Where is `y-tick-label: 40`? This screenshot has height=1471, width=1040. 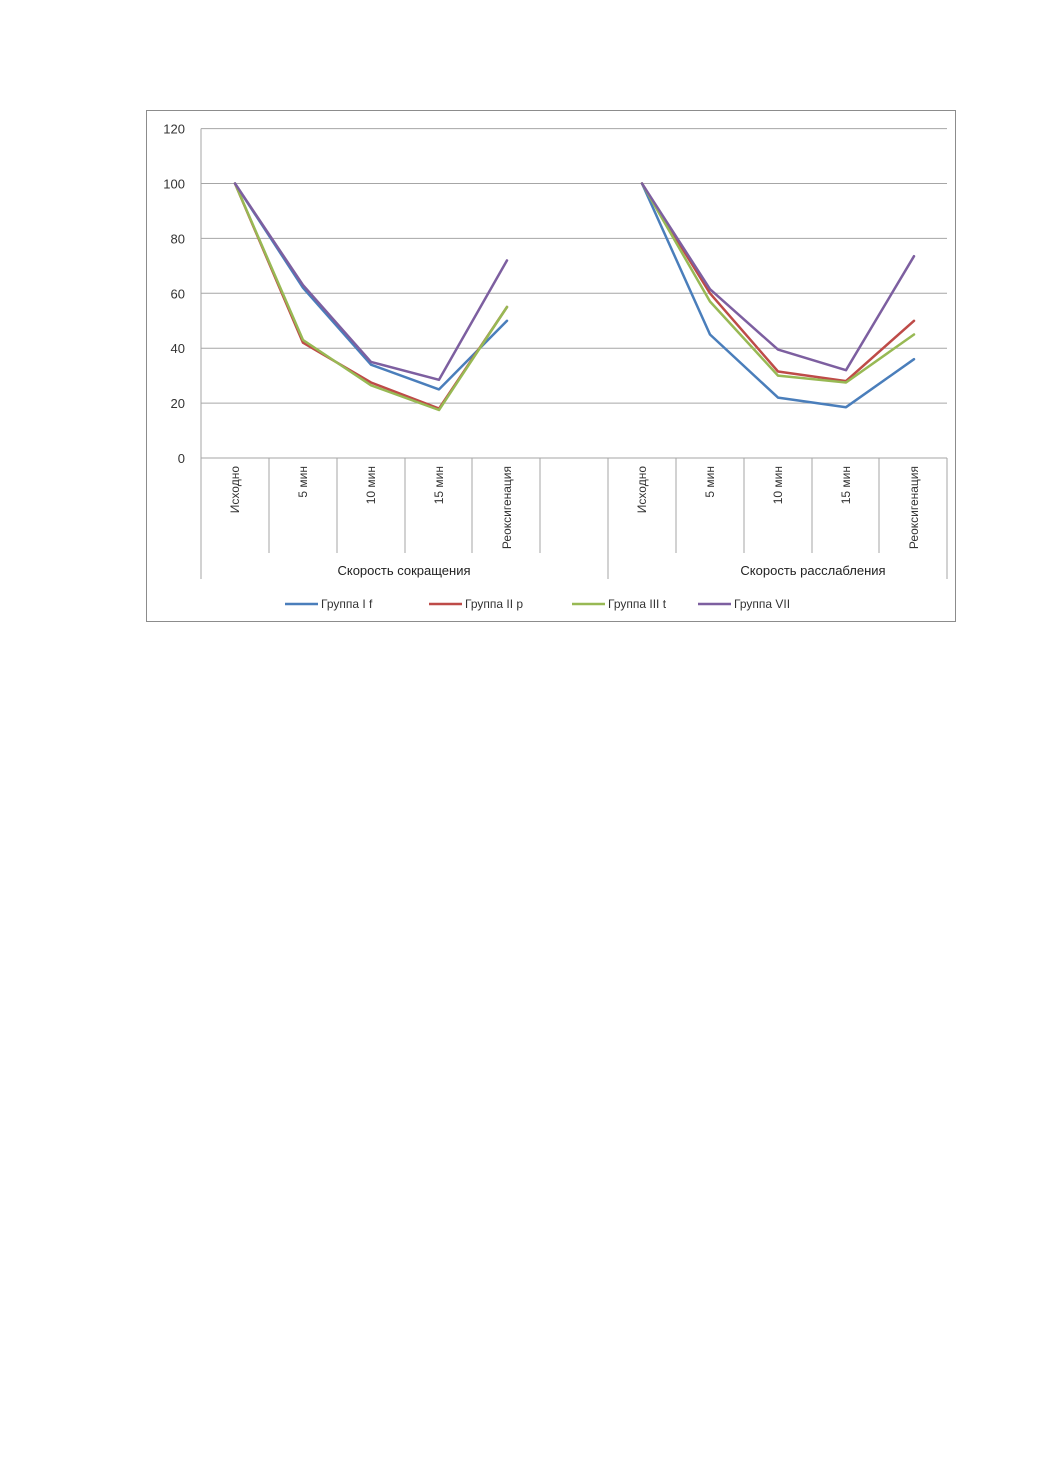
y-tick-label: 40 is located at coordinates (178, 348).